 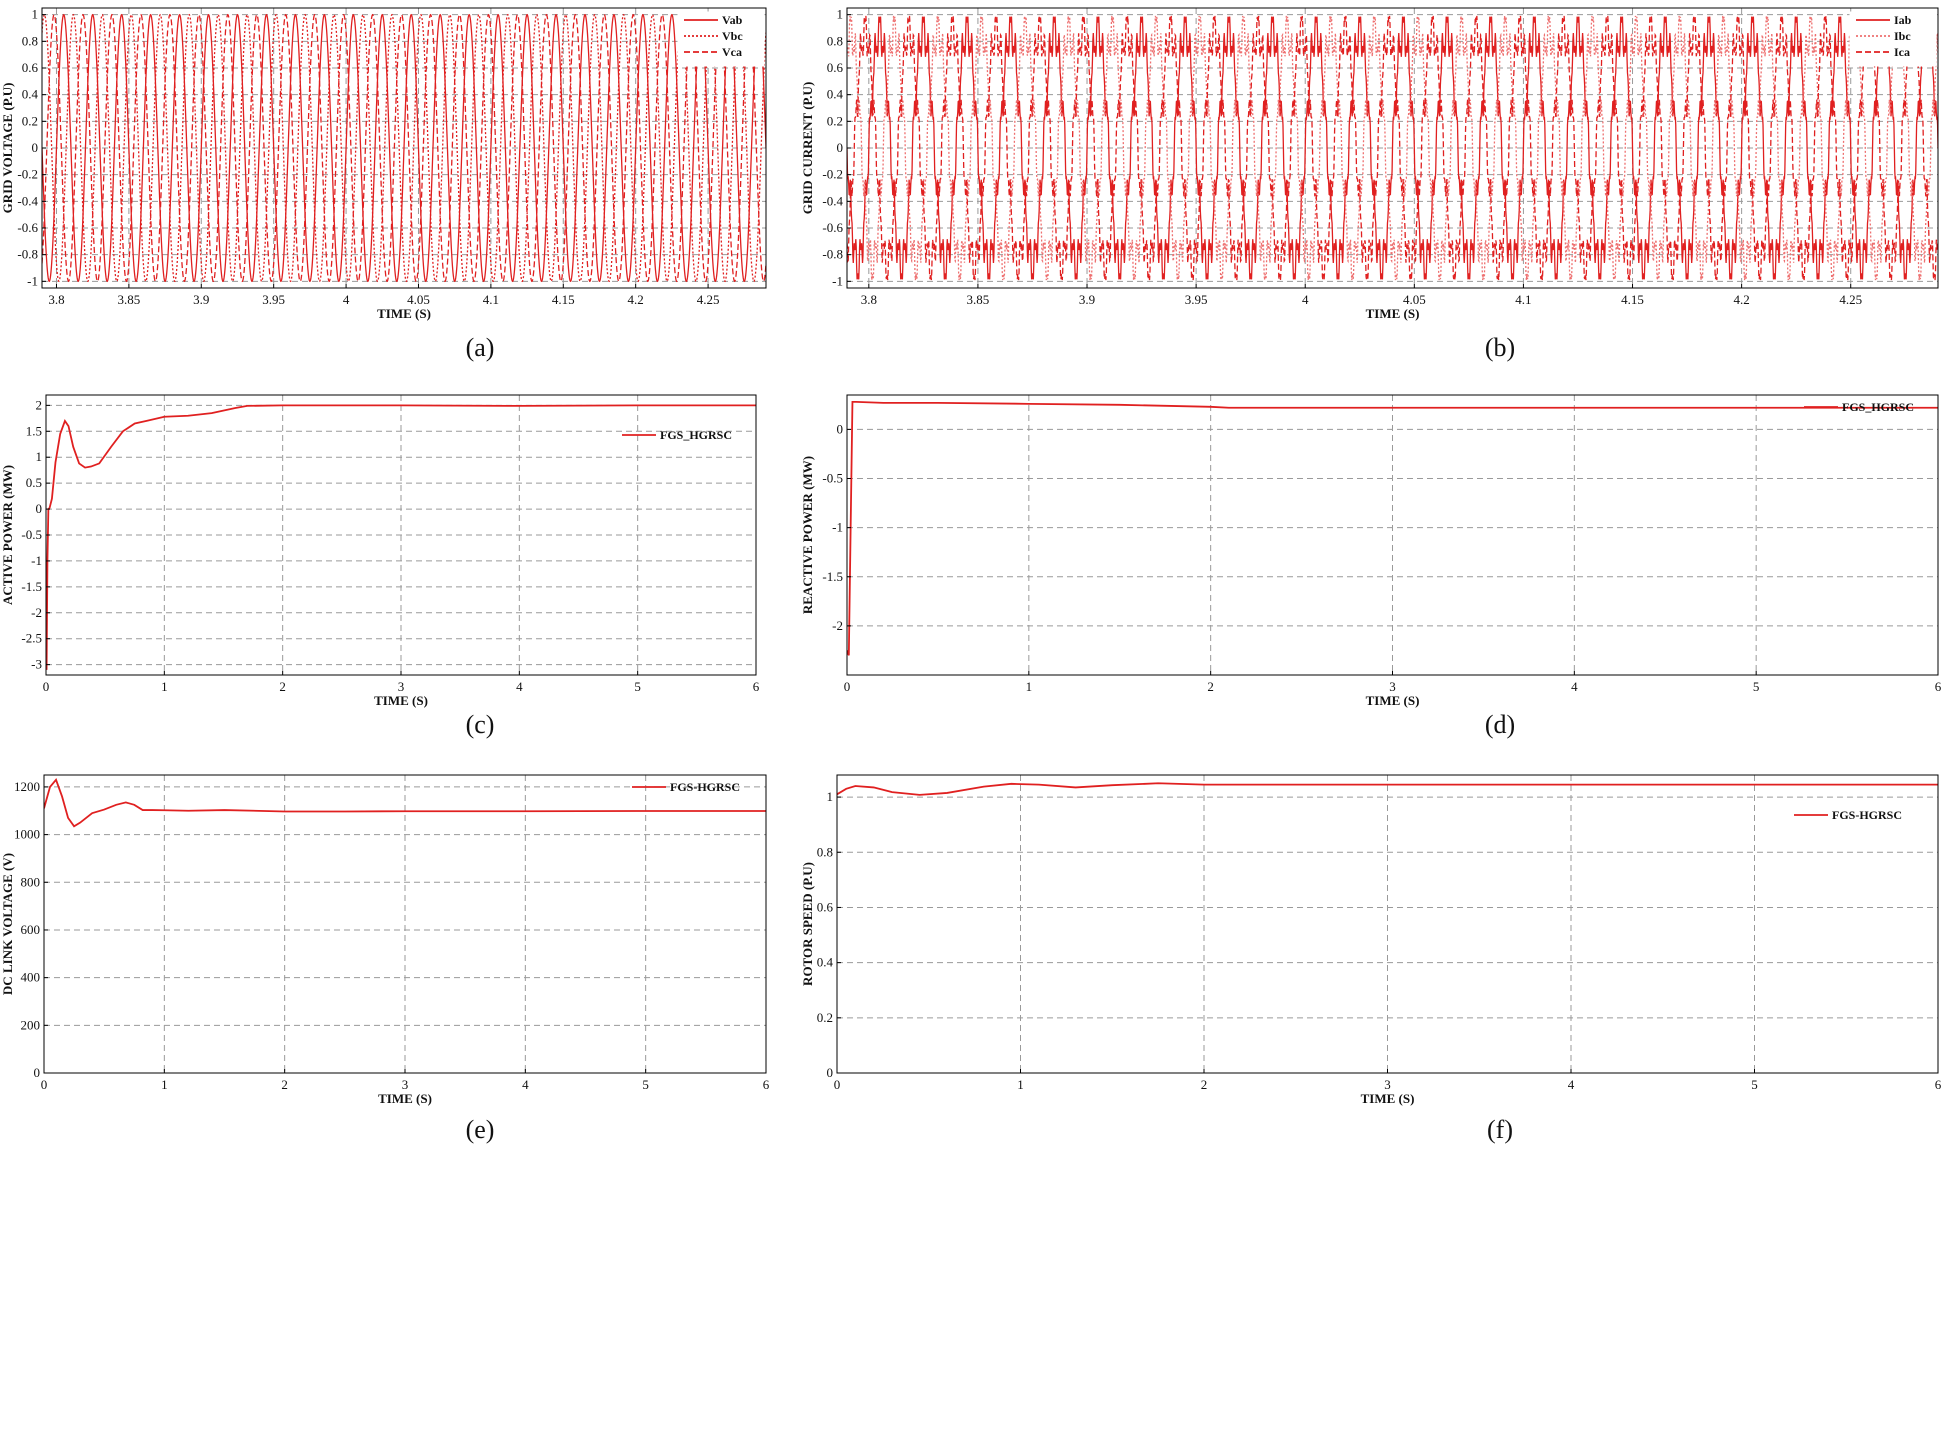 What do you see at coordinates (1903, 20) in the screenshot?
I see `legend-label: Iab` at bounding box center [1903, 20].